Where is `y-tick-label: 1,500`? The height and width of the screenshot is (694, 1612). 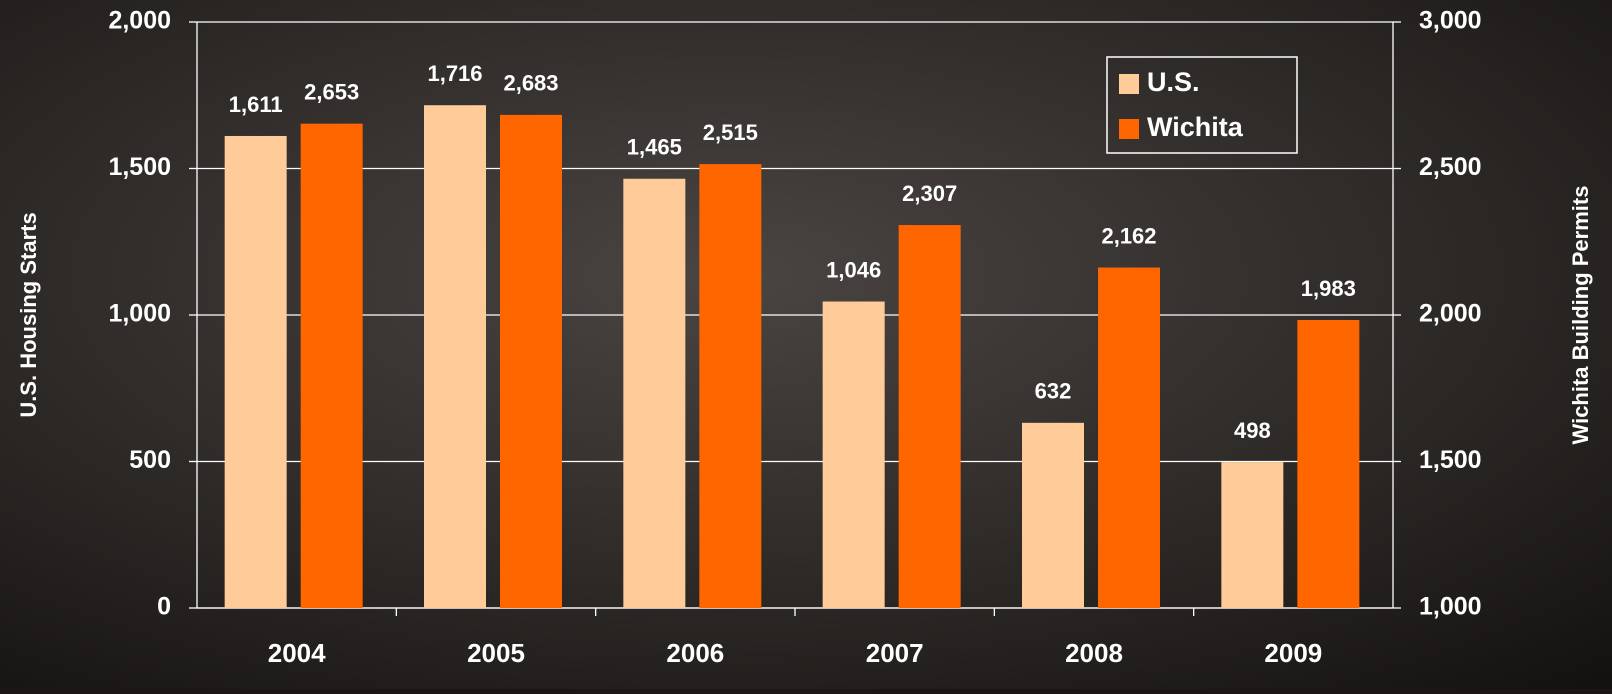
y-tick-label: 1,500 is located at coordinates (139, 167).